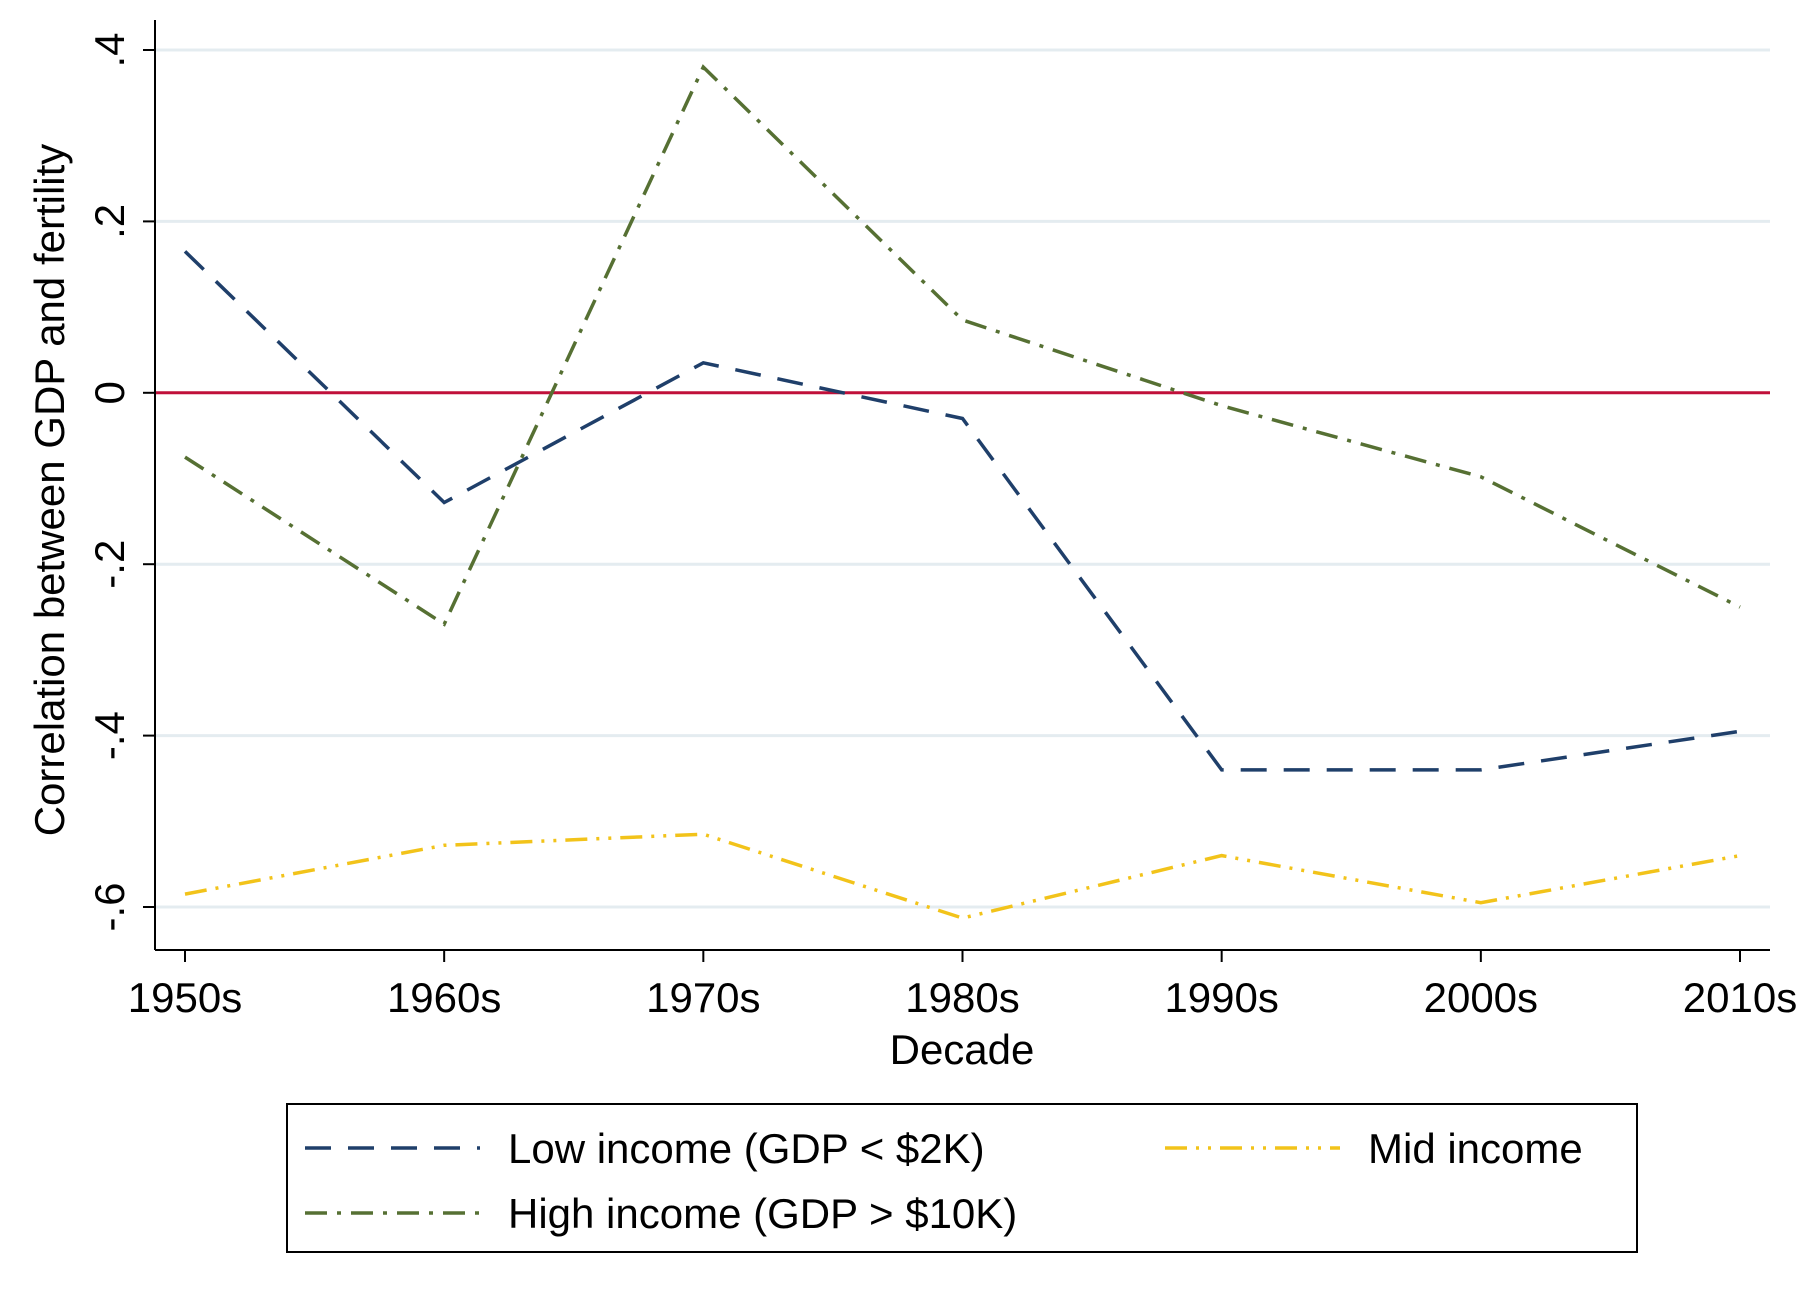  What do you see at coordinates (1740, 997) in the screenshot?
I see `x-tick-label: 2010s` at bounding box center [1740, 997].